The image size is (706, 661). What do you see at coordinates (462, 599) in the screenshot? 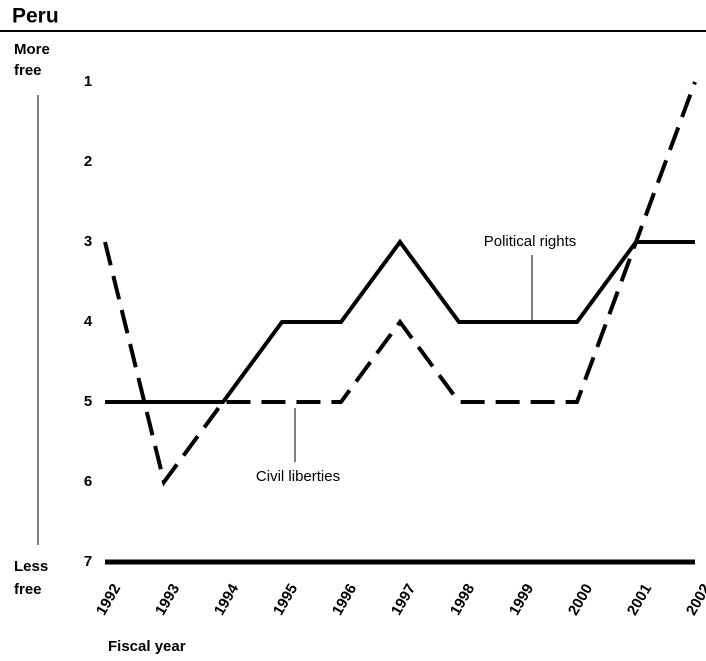
I see `x-tick-label: 1998` at bounding box center [462, 599].